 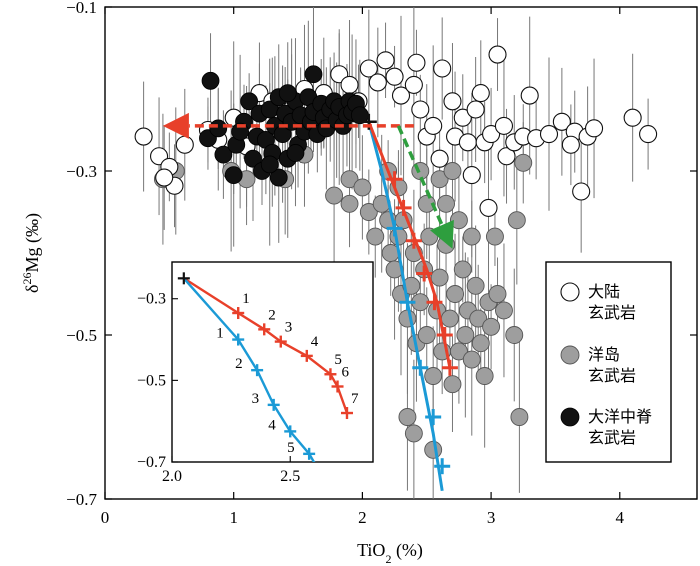 What do you see at coordinates (172, 476) in the screenshot?
I see `inset-x-tick-label: 2.0` at bounding box center [172, 476].